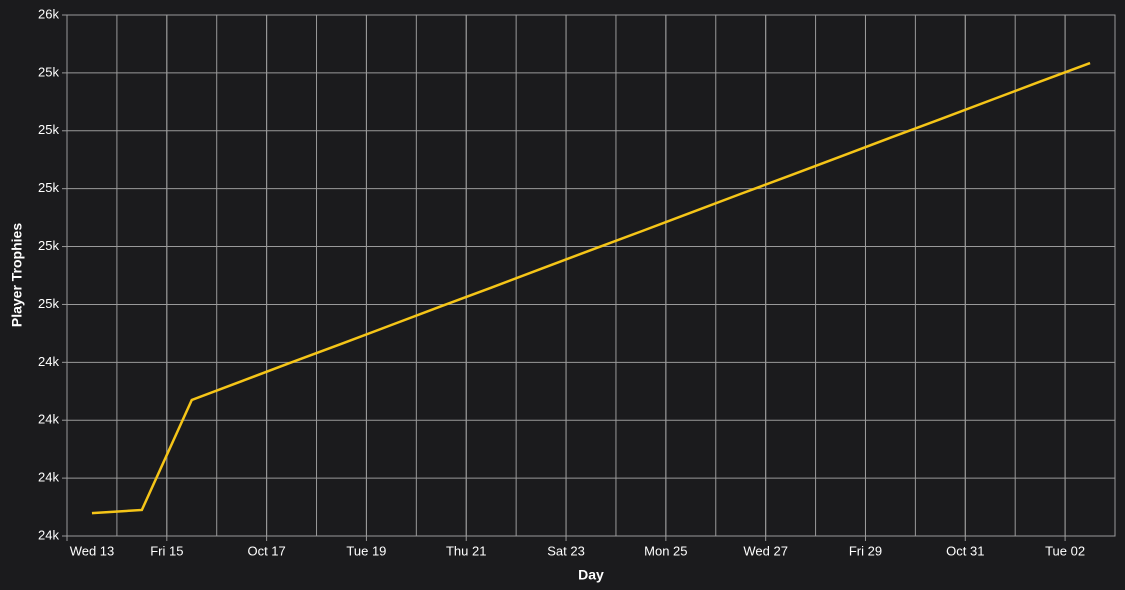 This screenshot has height=590, width=1125. I want to click on x-tick-label: Tue 02, so click(1065, 550).